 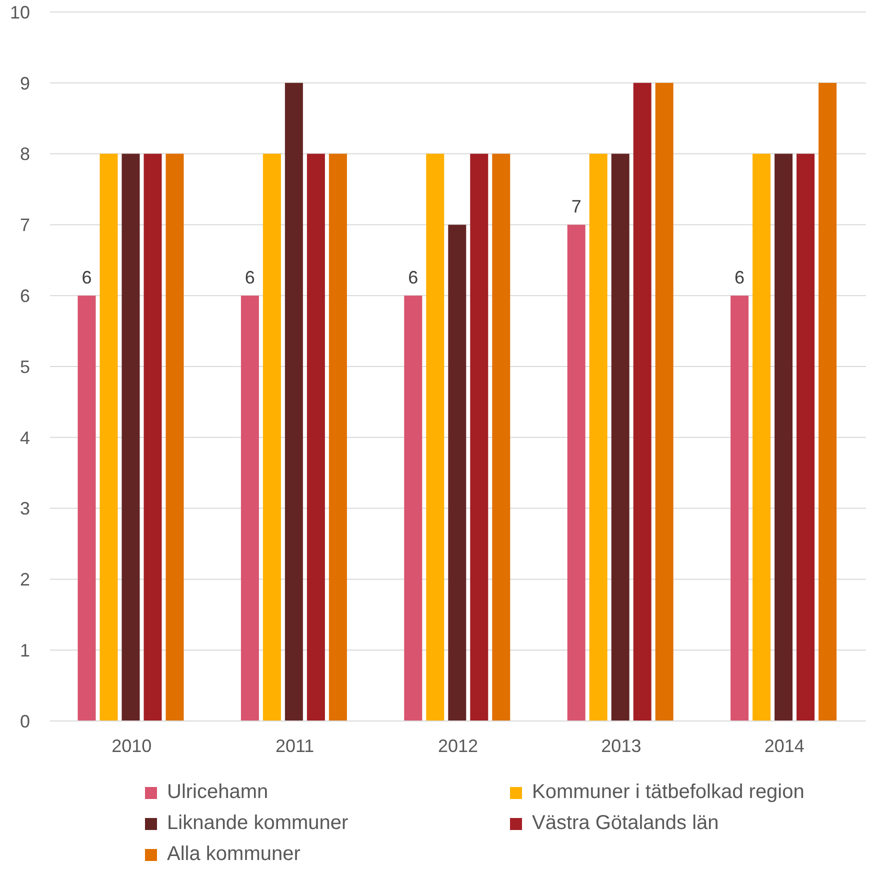 What do you see at coordinates (576, 206) in the screenshot?
I see `data-label: 7` at bounding box center [576, 206].